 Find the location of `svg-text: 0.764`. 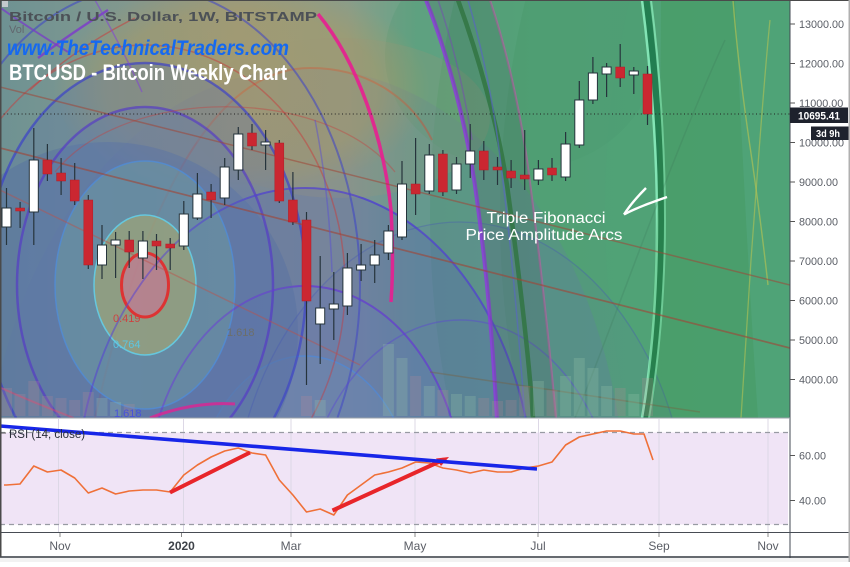

svg-text: 0.764 is located at coordinates (127, 345).